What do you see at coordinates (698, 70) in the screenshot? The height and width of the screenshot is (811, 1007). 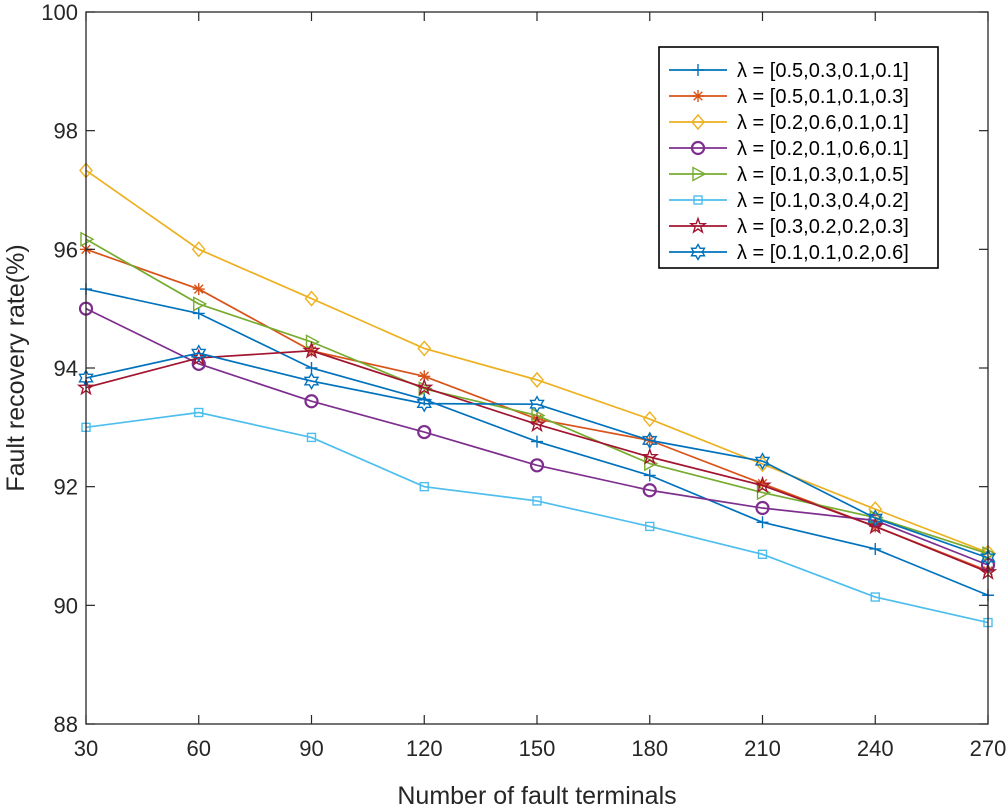 I see `legend-marker-plus` at bounding box center [698, 70].